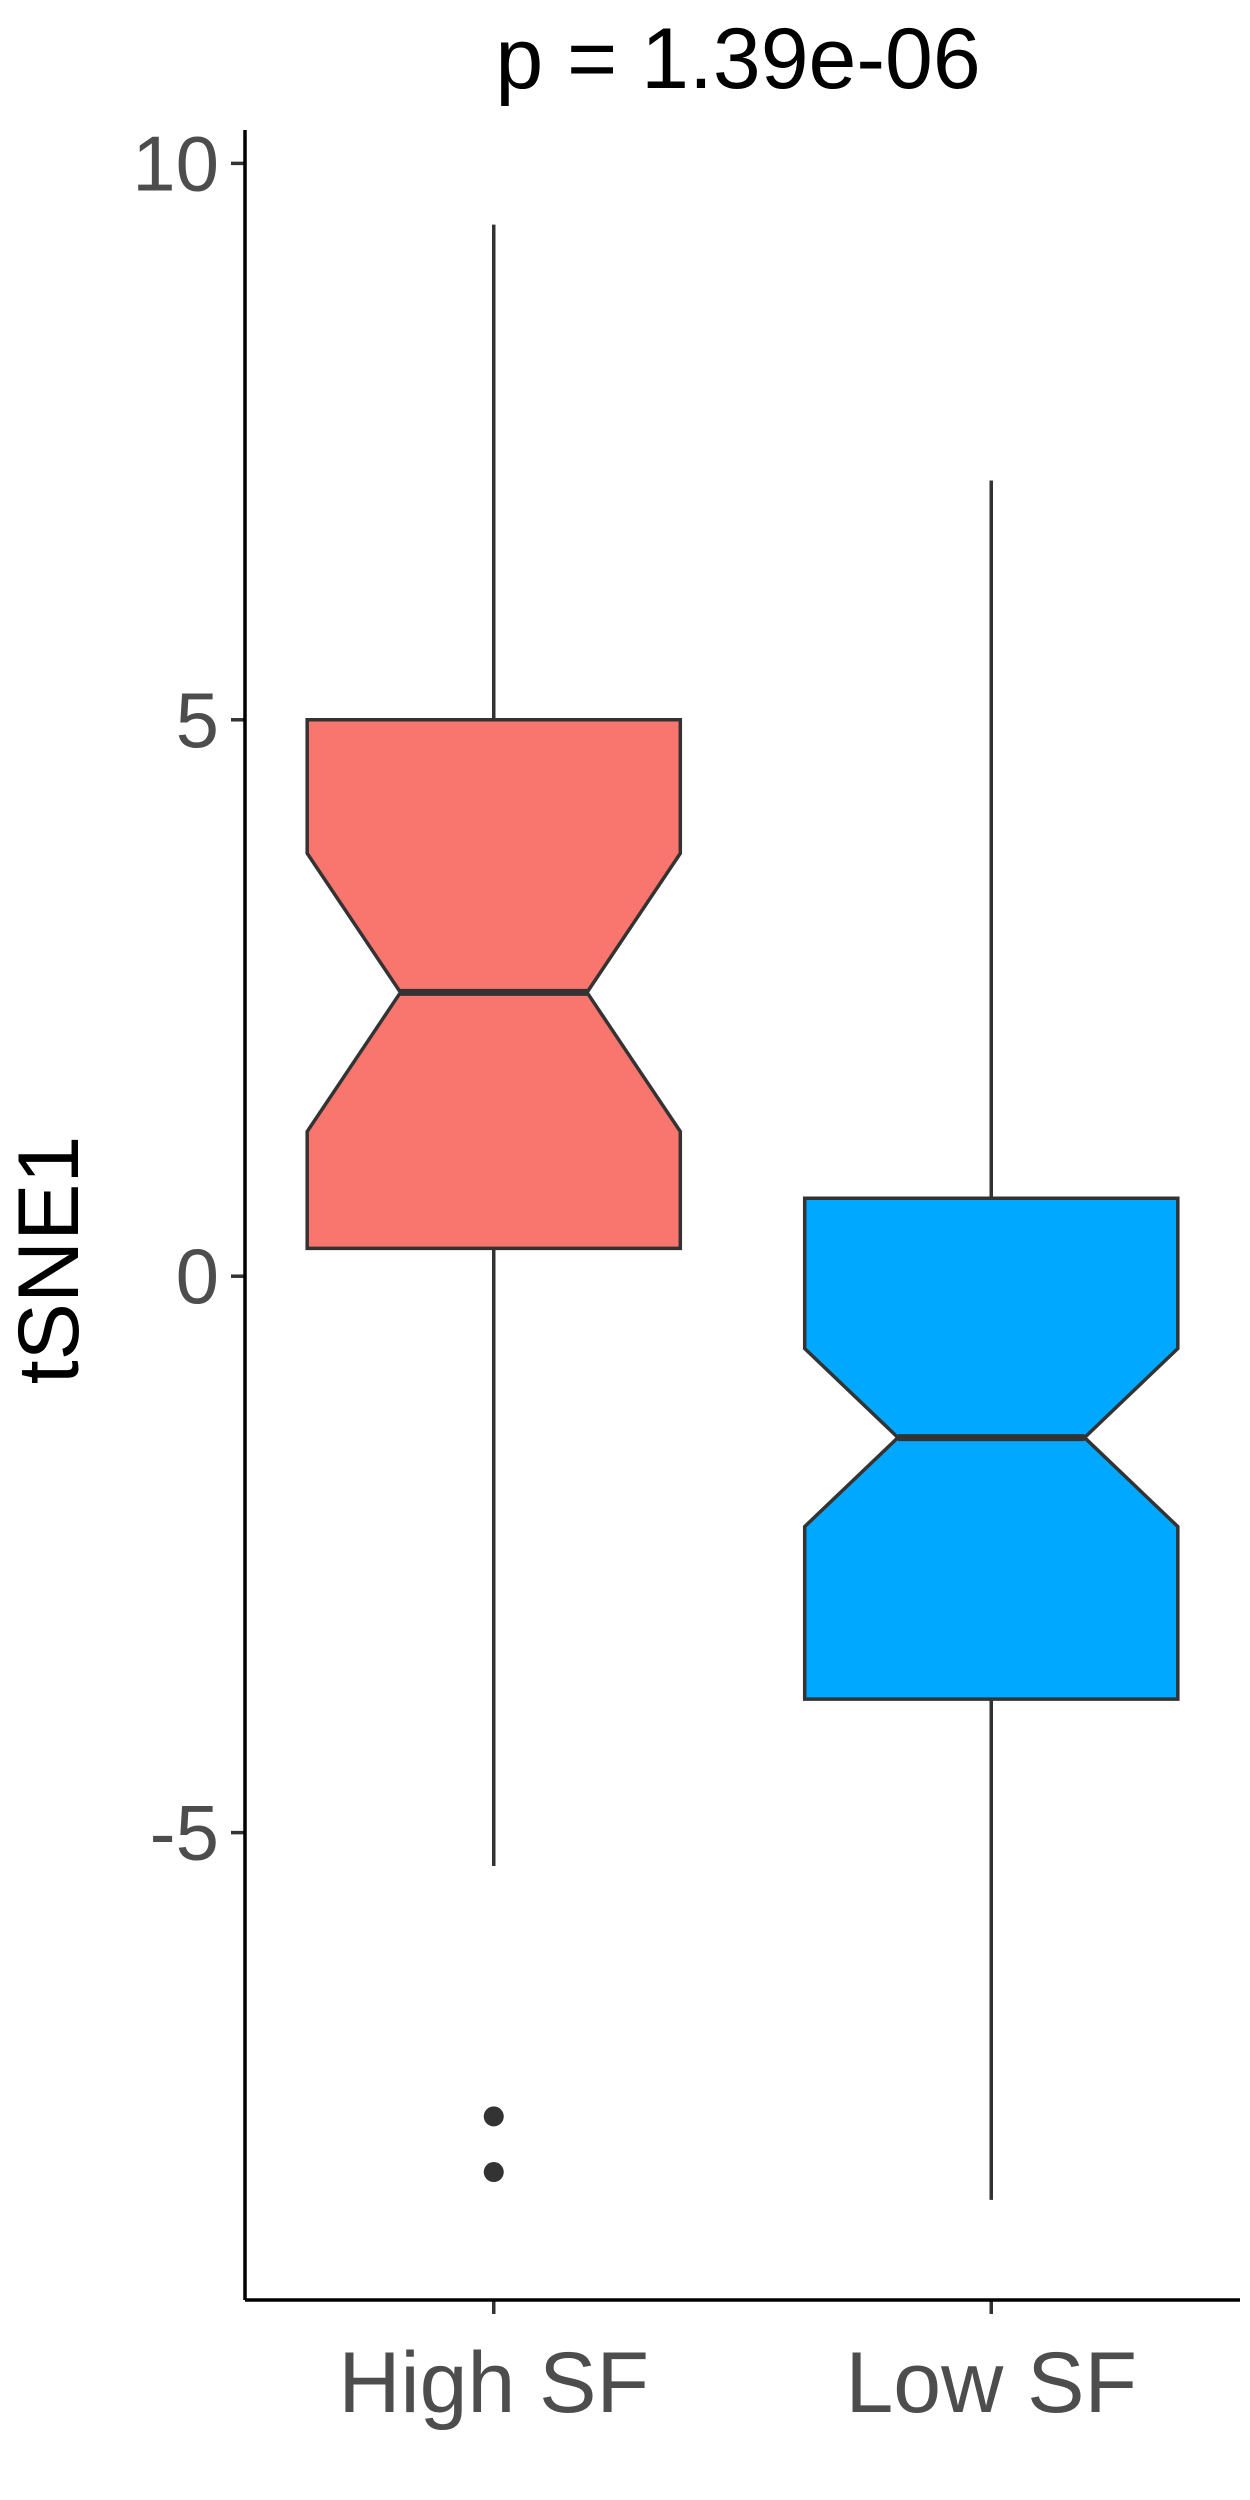 The height and width of the screenshot is (2500, 1250). What do you see at coordinates (184, 1833) in the screenshot?
I see `y-tick-label: -5` at bounding box center [184, 1833].